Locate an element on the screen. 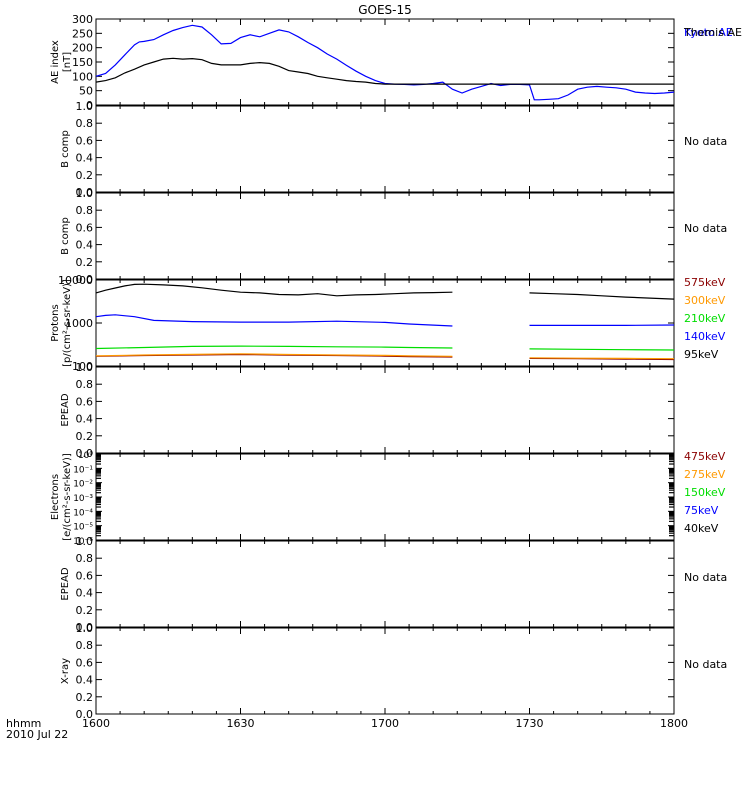 This screenshot has height=800, width=750. series-line-300kev is located at coordinates (385, 356).